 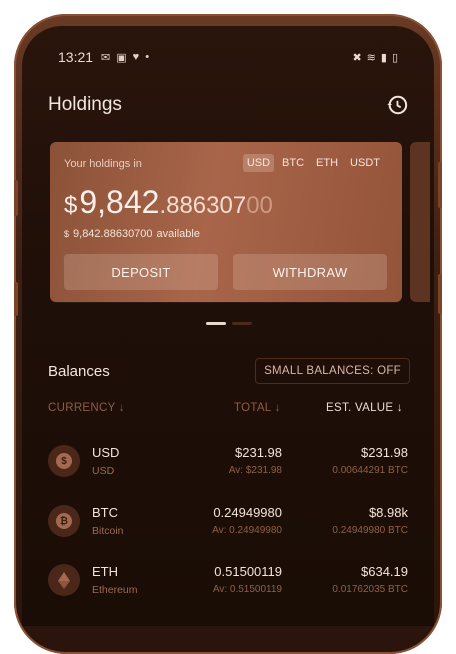 What do you see at coordinates (258, 452) in the screenshot?
I see `coin-total: $231.98` at bounding box center [258, 452].